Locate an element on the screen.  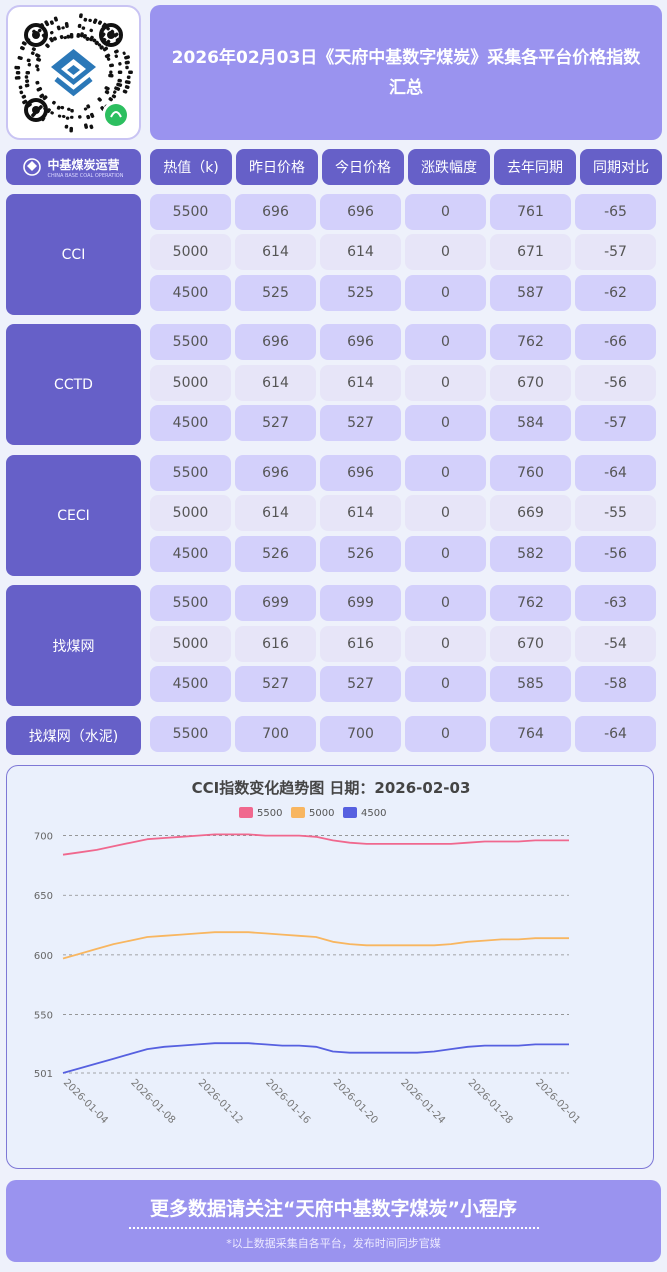
x-tick-label-2026-01-20: 2026-01-20 is located at coordinates (355, 1101).